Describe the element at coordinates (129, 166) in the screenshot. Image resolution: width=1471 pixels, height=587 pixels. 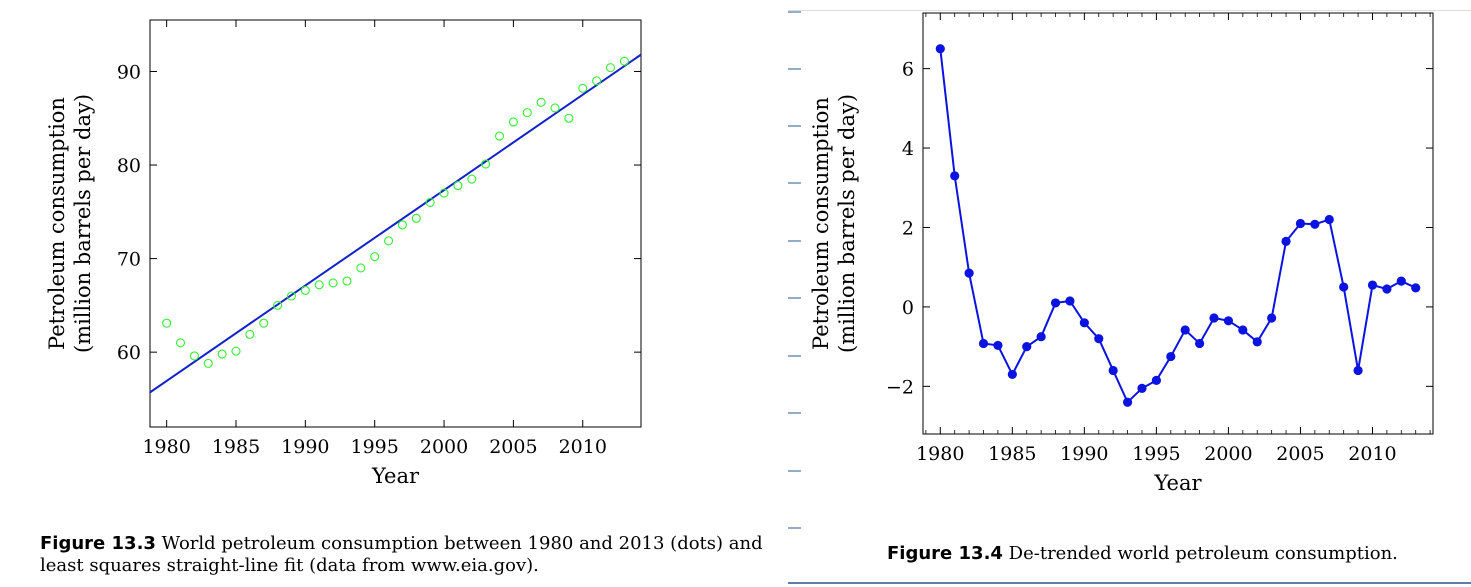
I see `y-tick-label: 80` at that location.